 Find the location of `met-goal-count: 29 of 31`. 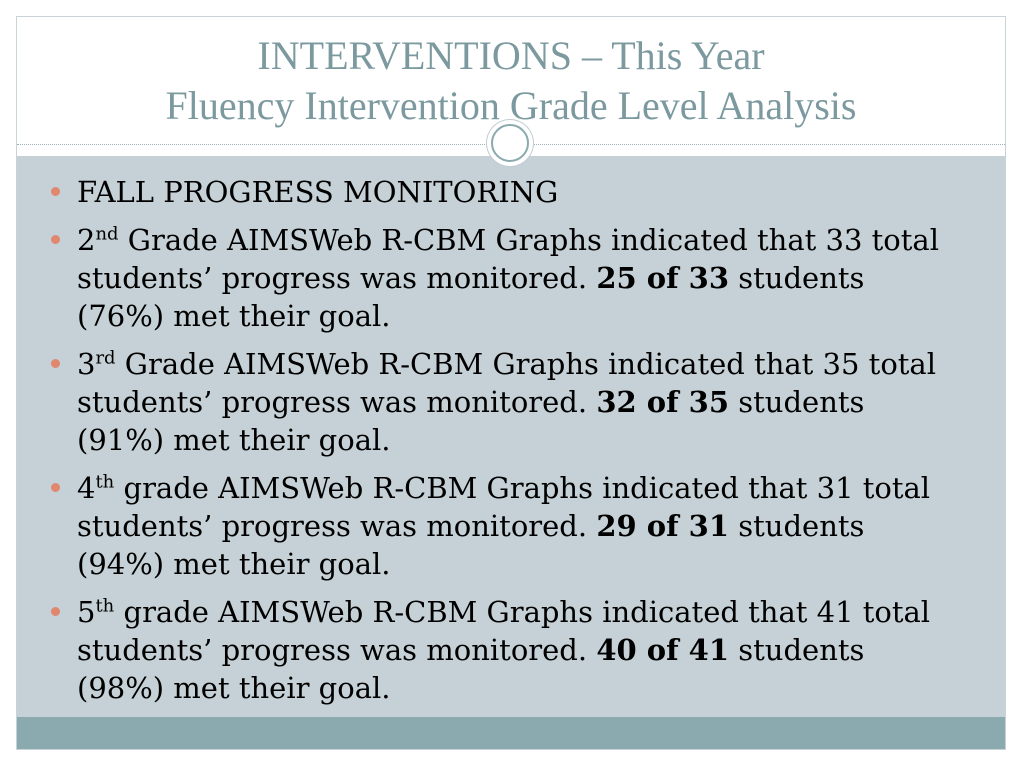

met-goal-count: 29 of 31 is located at coordinates (663, 526).